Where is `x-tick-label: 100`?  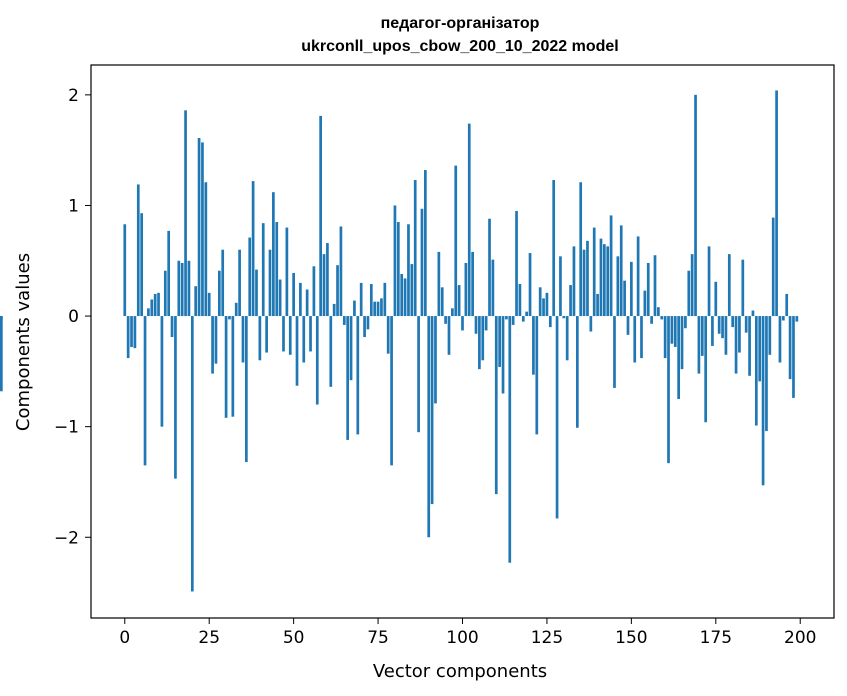
x-tick-label: 100 is located at coordinates (462, 638).